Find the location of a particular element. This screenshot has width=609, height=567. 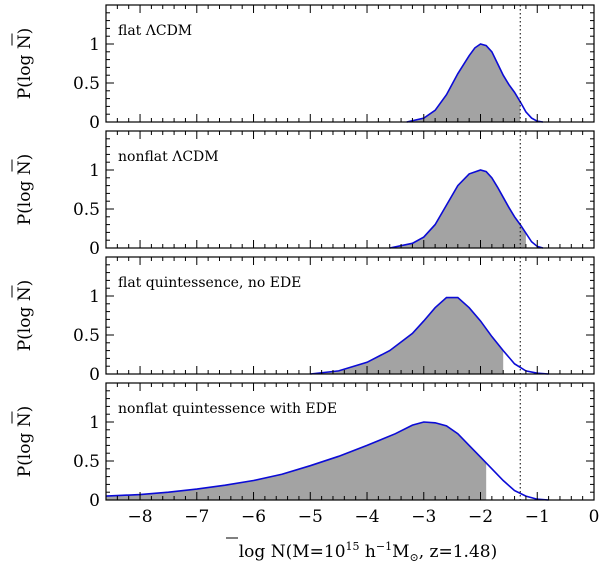

x-tick-labels: −8 −7 −6 −5 −4 −3 −2 −1 0 is located at coordinates (364, 517).